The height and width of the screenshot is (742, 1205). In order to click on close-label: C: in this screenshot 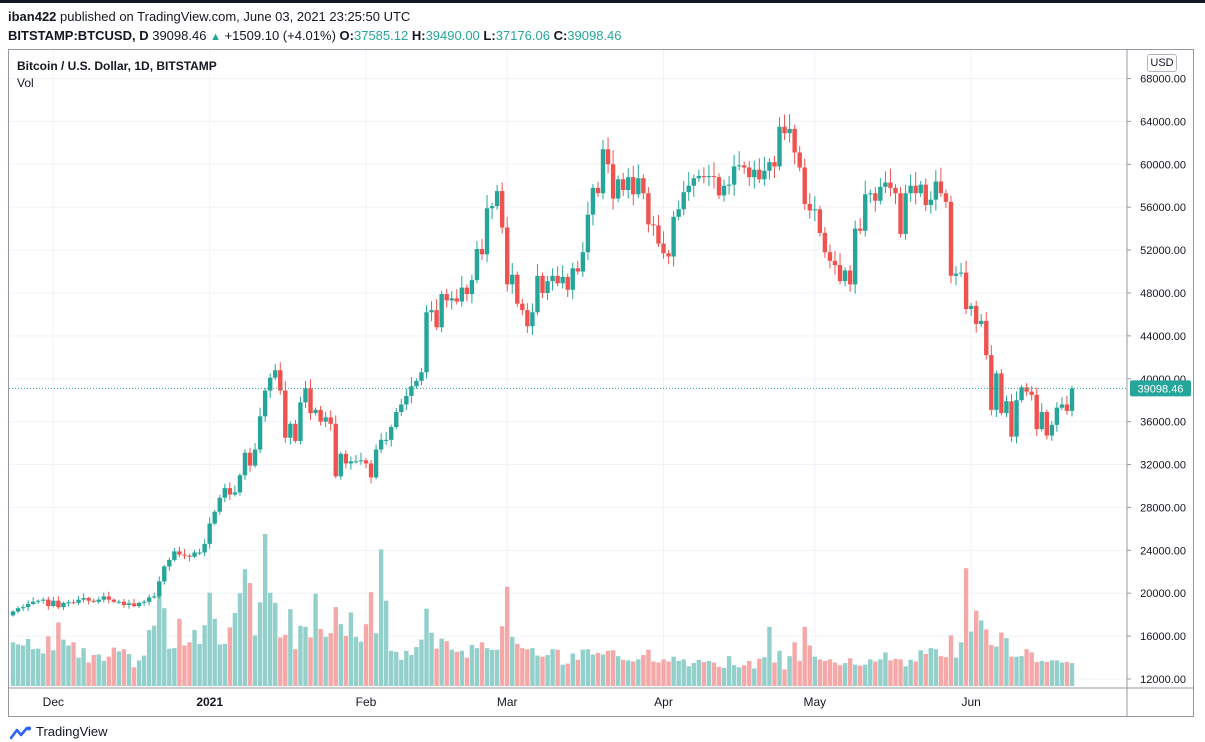, I will do `click(560, 35)`.